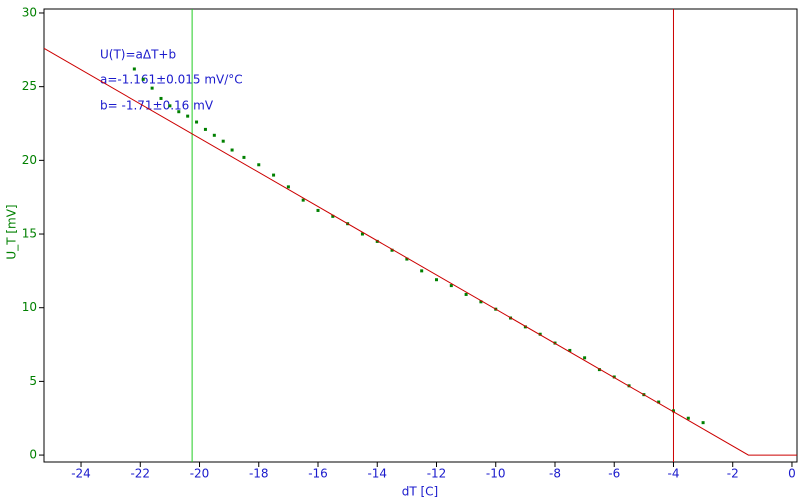 This screenshot has height=504, width=800. Describe the element at coordinates (81, 474) in the screenshot. I see `x-tick-label: -24` at that location.